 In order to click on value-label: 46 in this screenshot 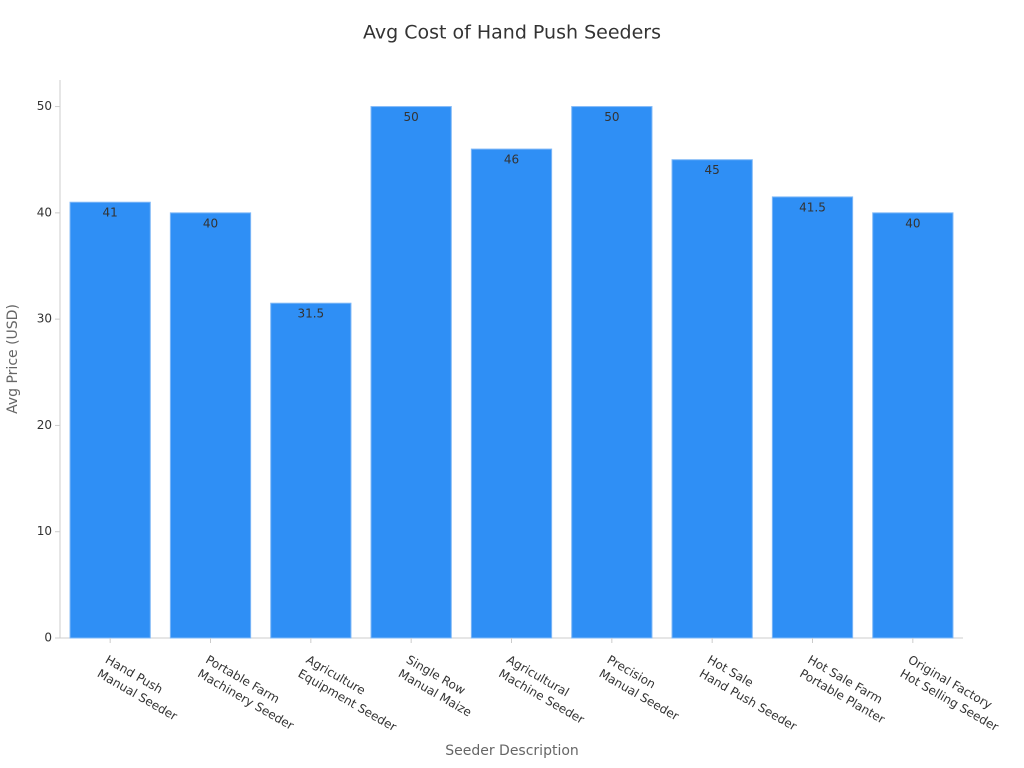, I will do `click(511, 160)`.